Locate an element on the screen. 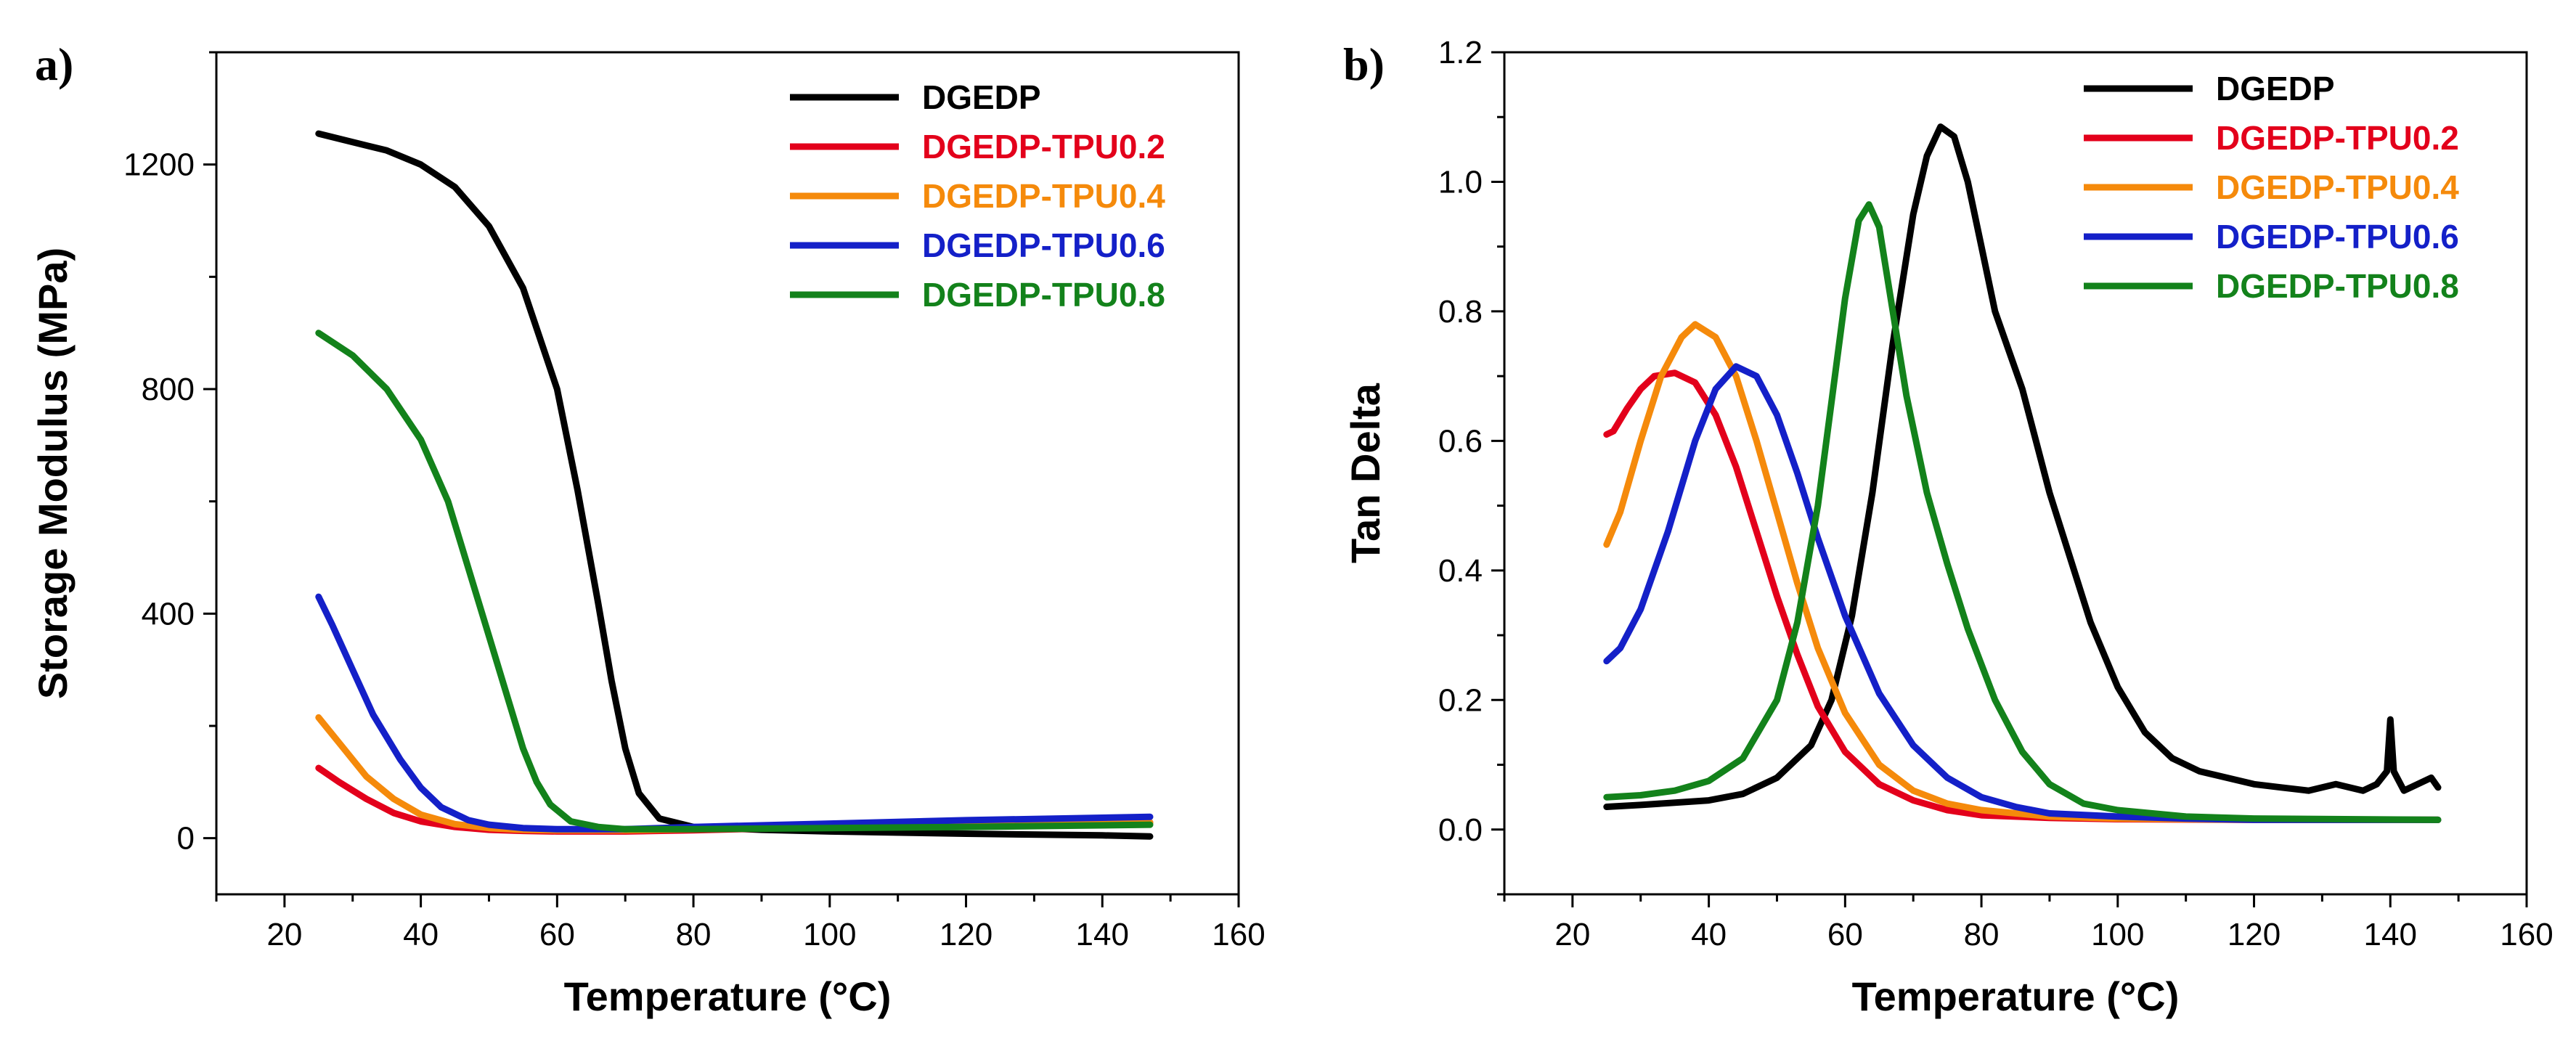 This screenshot has height=1062, width=2576. y-tick-label: 0.4 is located at coordinates (1460, 571).